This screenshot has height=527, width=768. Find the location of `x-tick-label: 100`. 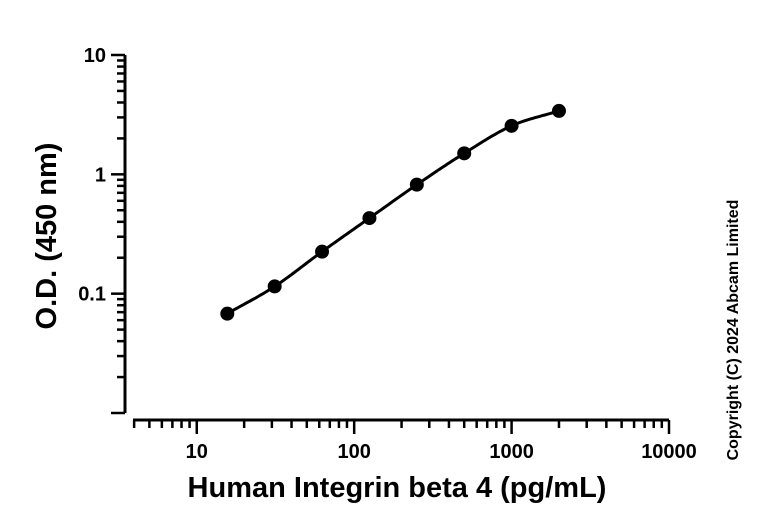

x-tick-label: 100 is located at coordinates (353, 452).